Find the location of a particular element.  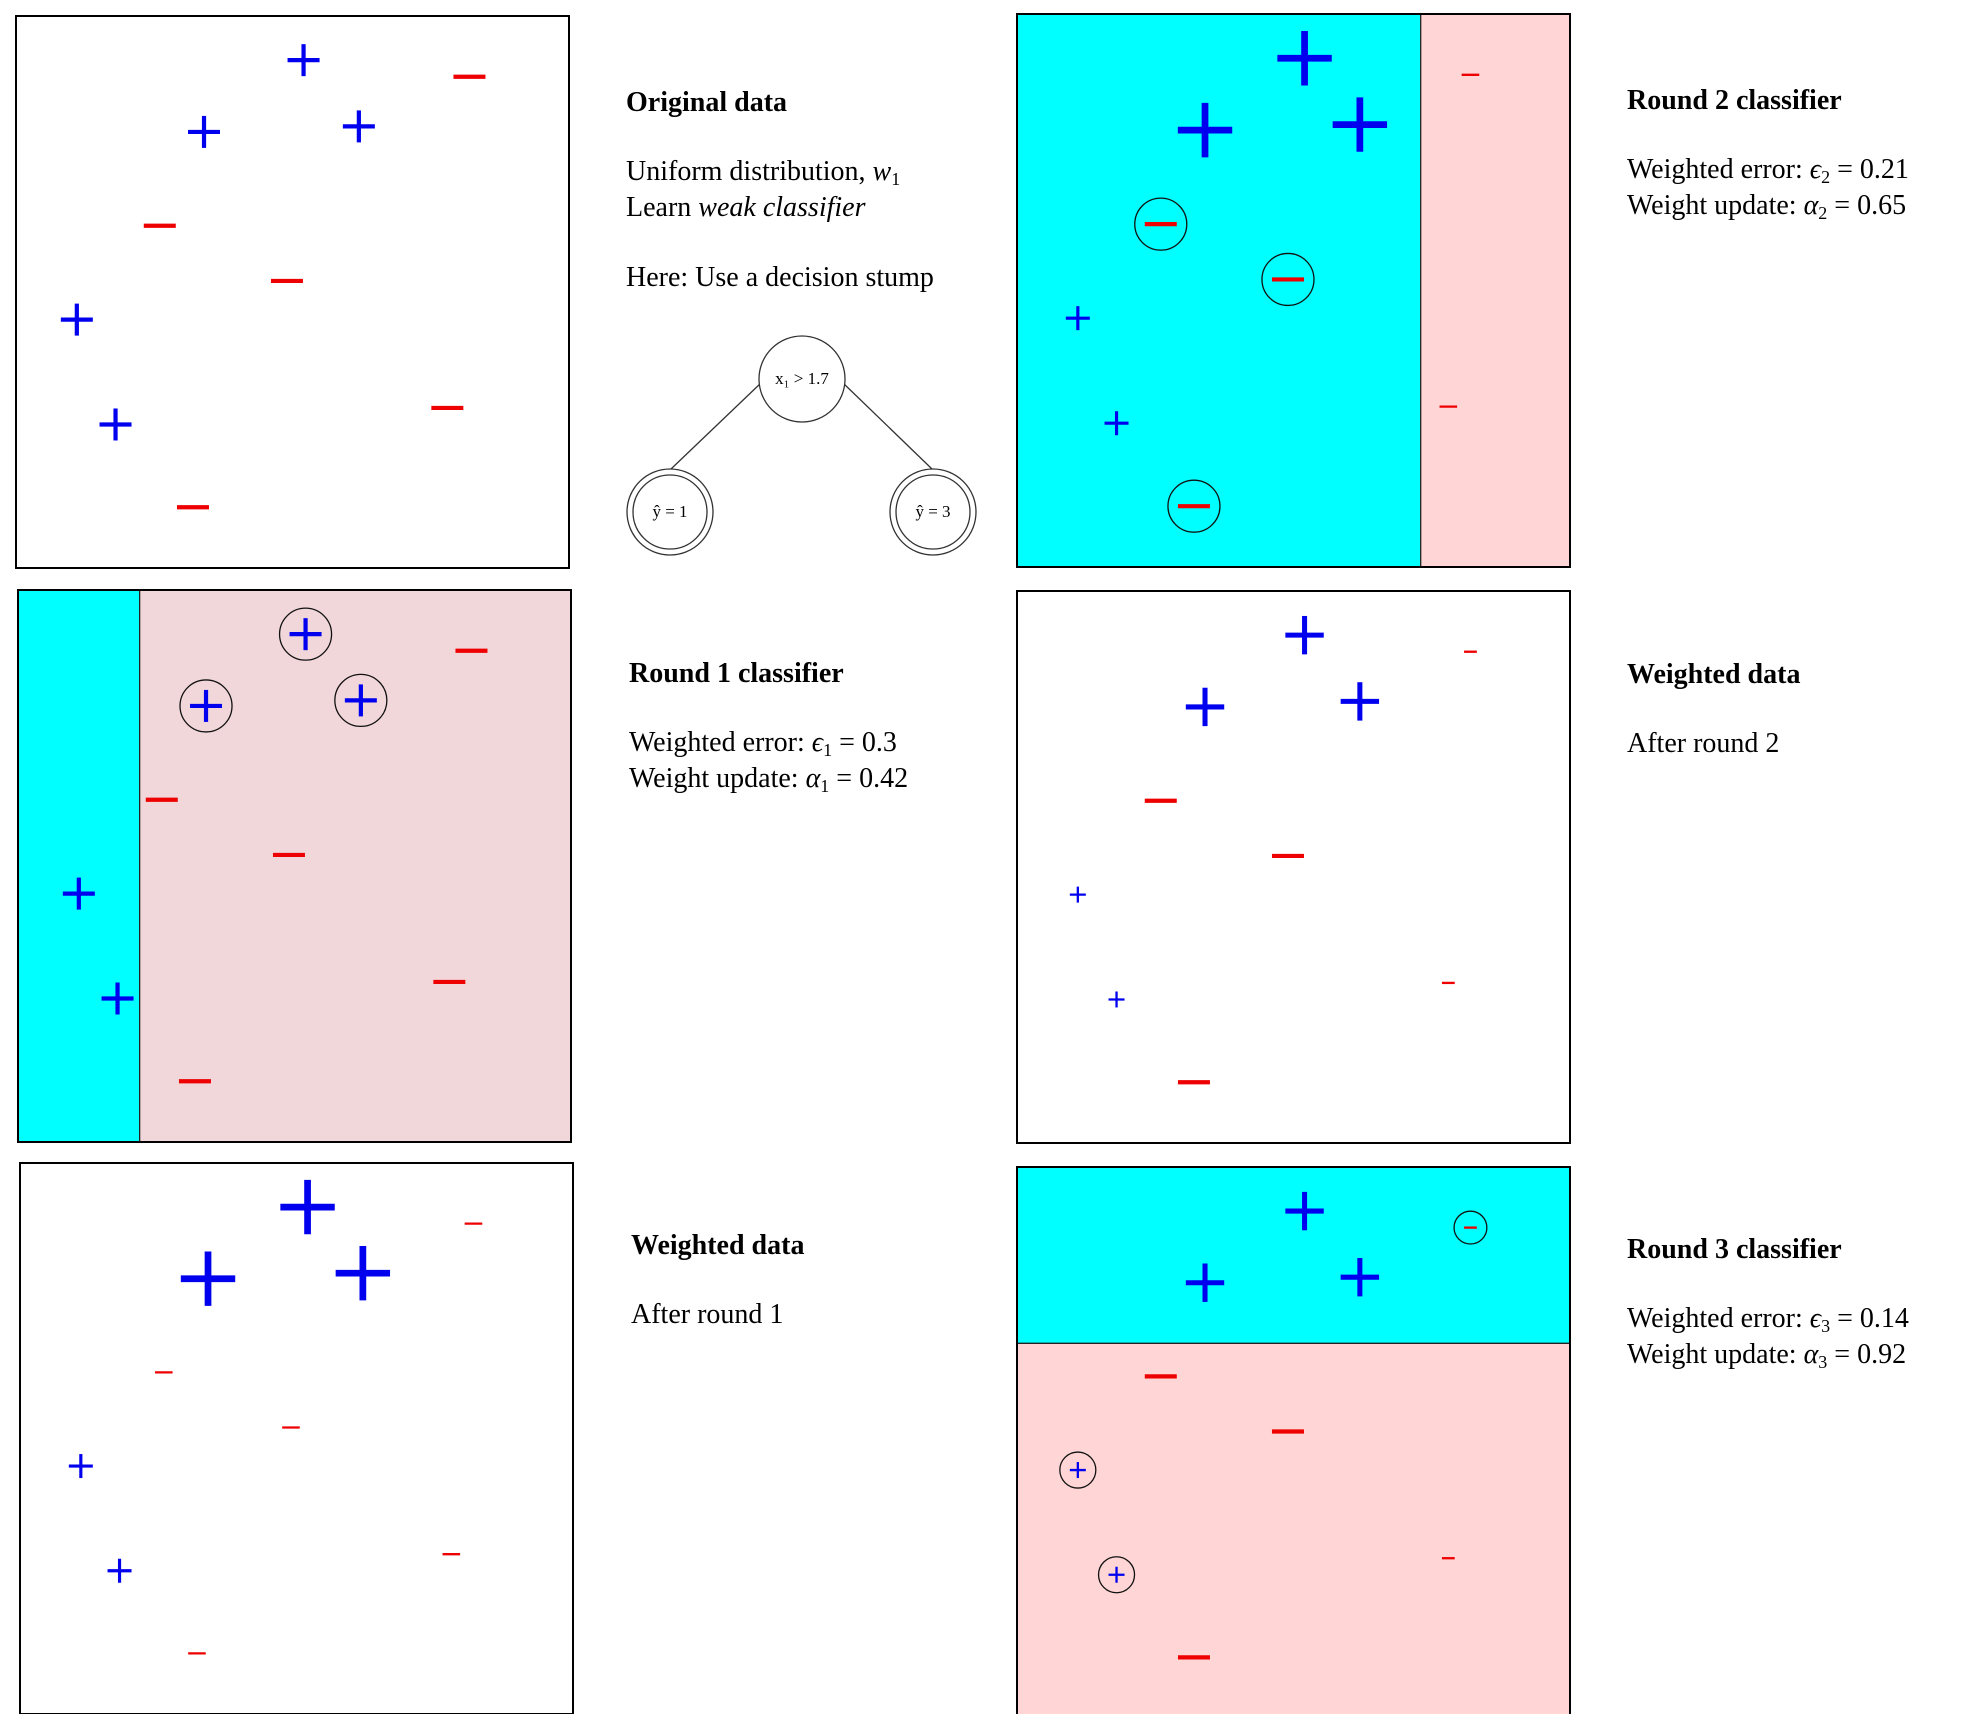

tree-left-leaf-outer is located at coordinates (670, 512).